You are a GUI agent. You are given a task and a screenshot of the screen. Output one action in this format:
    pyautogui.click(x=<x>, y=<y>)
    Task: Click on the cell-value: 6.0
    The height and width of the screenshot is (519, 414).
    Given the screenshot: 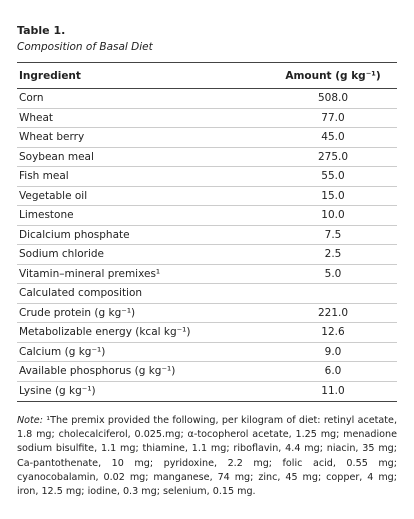 What is the action you would take?
    pyautogui.click(x=333, y=371)
    